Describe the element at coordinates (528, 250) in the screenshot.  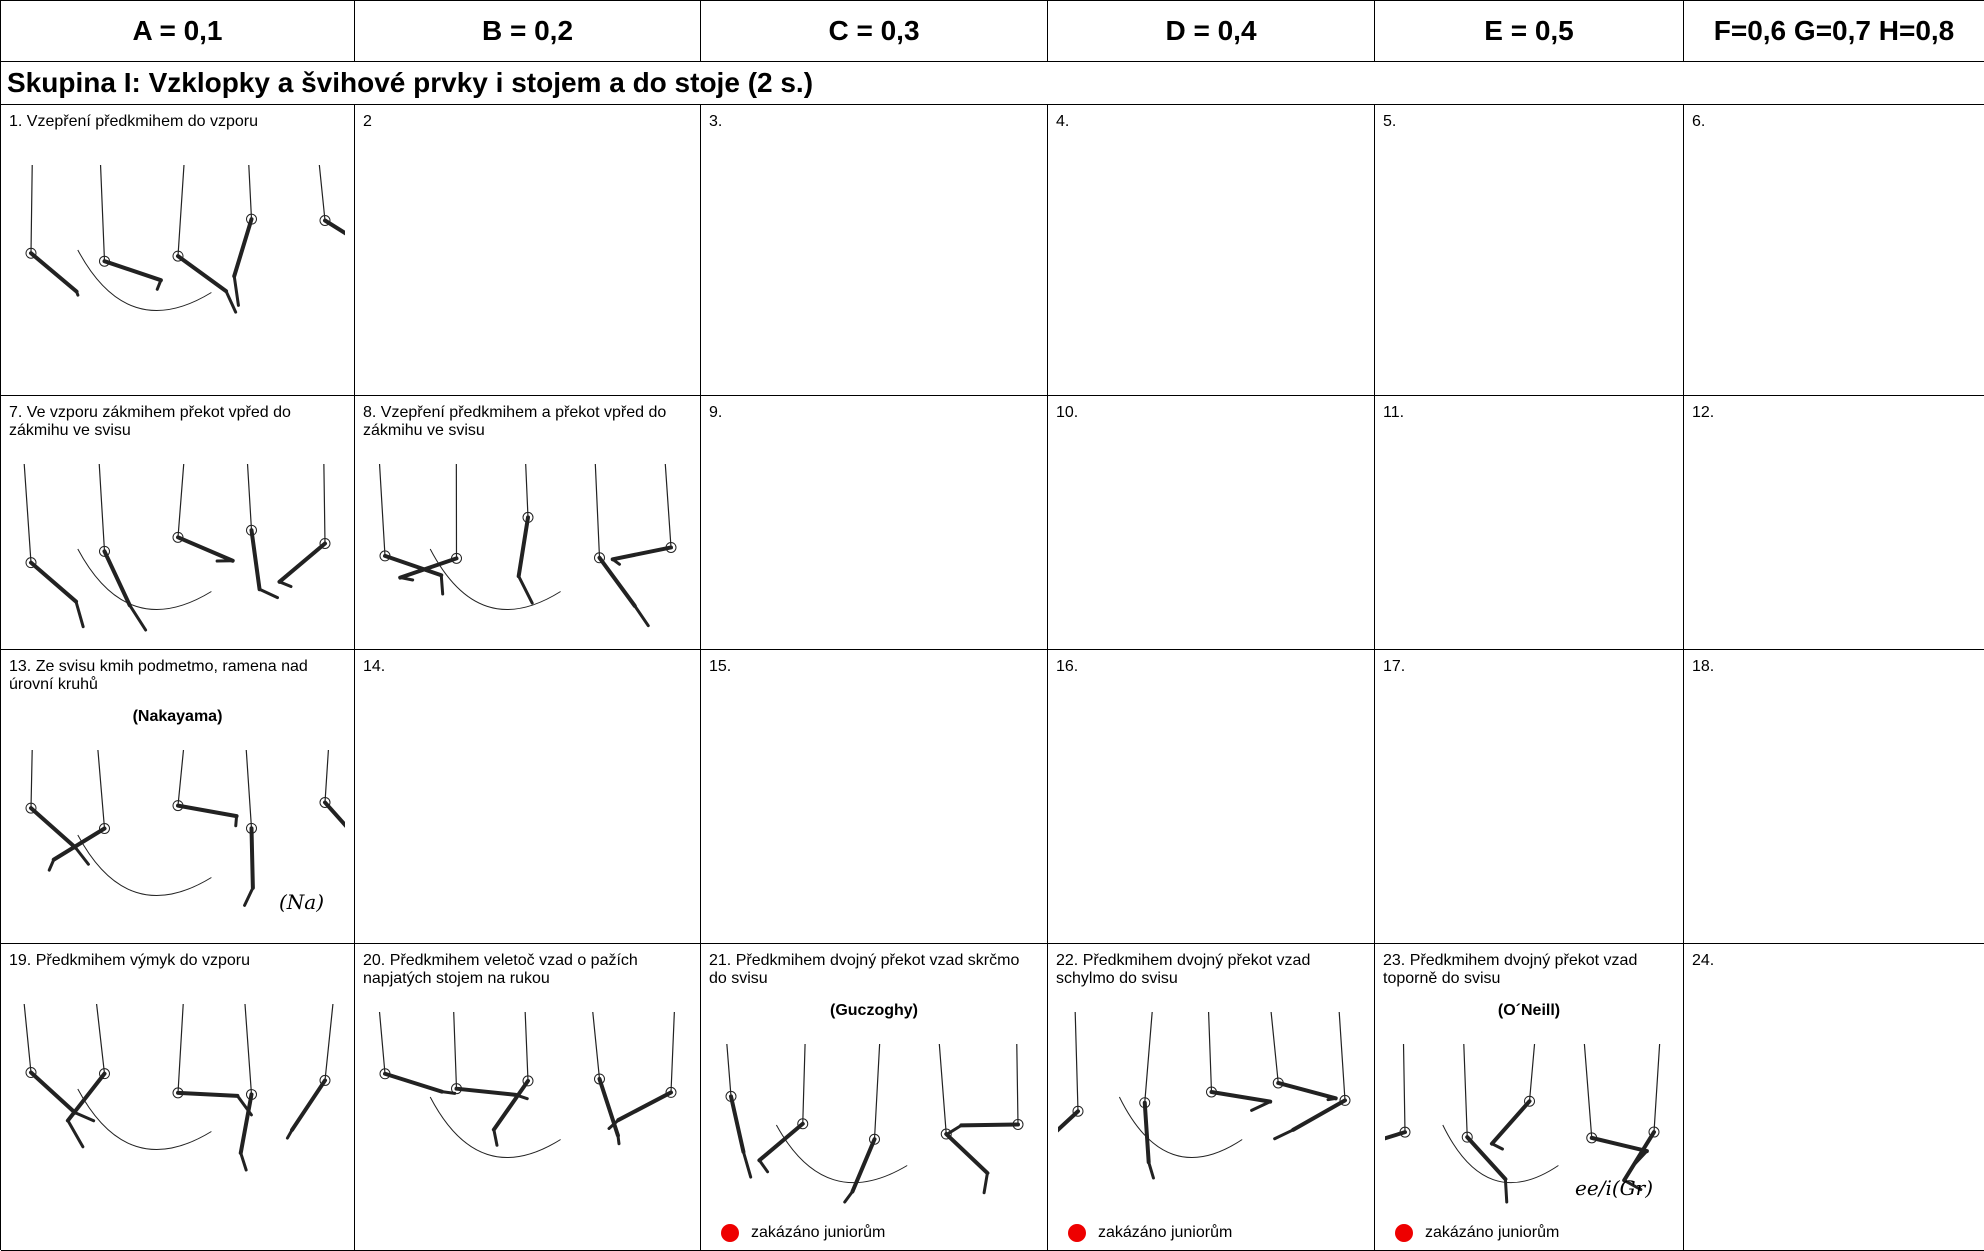
I see `table-cell: 2` at that location.